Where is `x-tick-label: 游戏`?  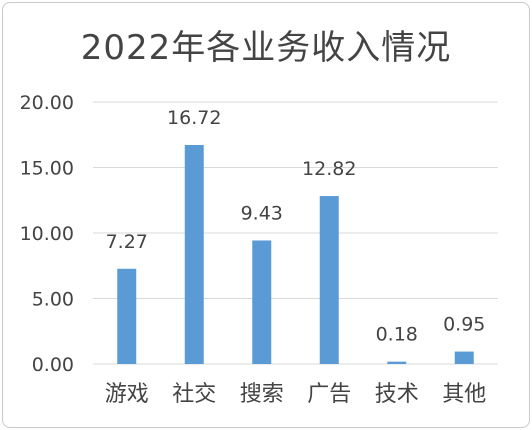 x-tick-label: 游戏 is located at coordinates (127, 394).